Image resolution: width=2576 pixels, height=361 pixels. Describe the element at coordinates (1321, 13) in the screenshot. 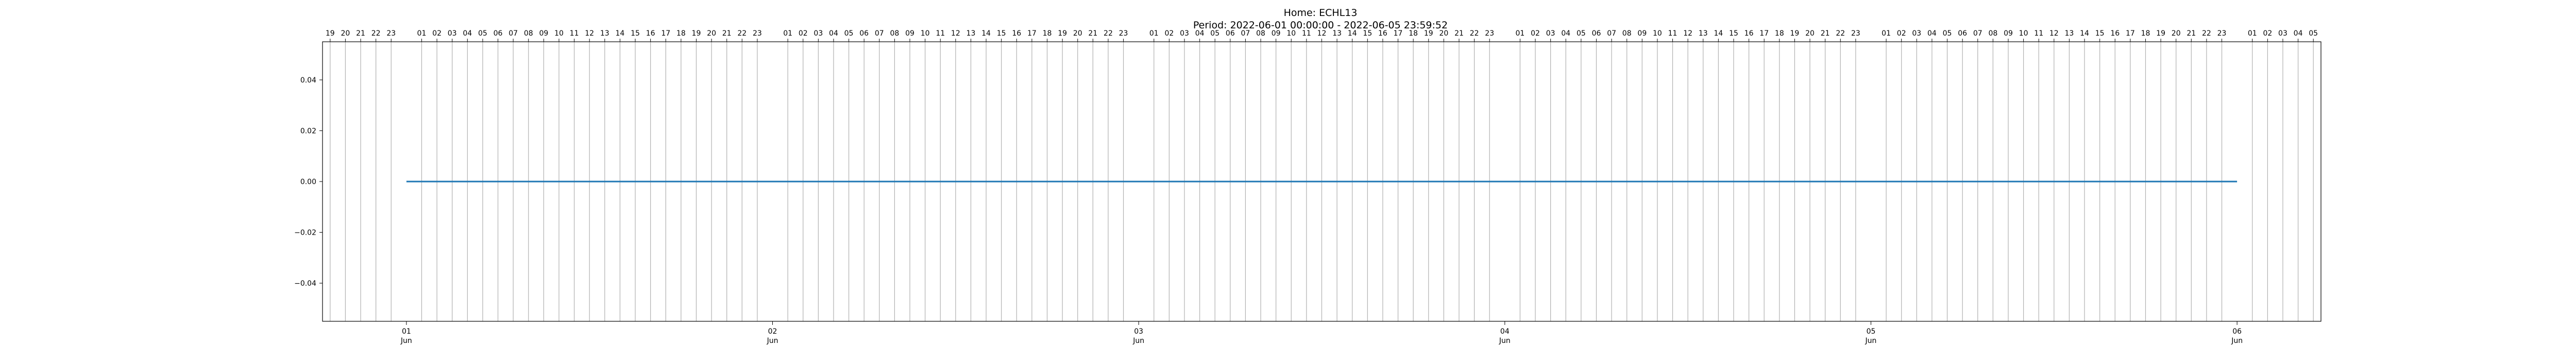

I see `chart-title: Home: ECHL13` at that location.